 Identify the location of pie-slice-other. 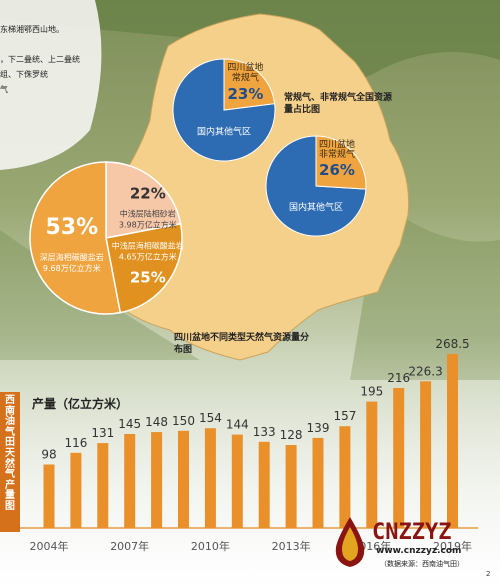
(224, 110).